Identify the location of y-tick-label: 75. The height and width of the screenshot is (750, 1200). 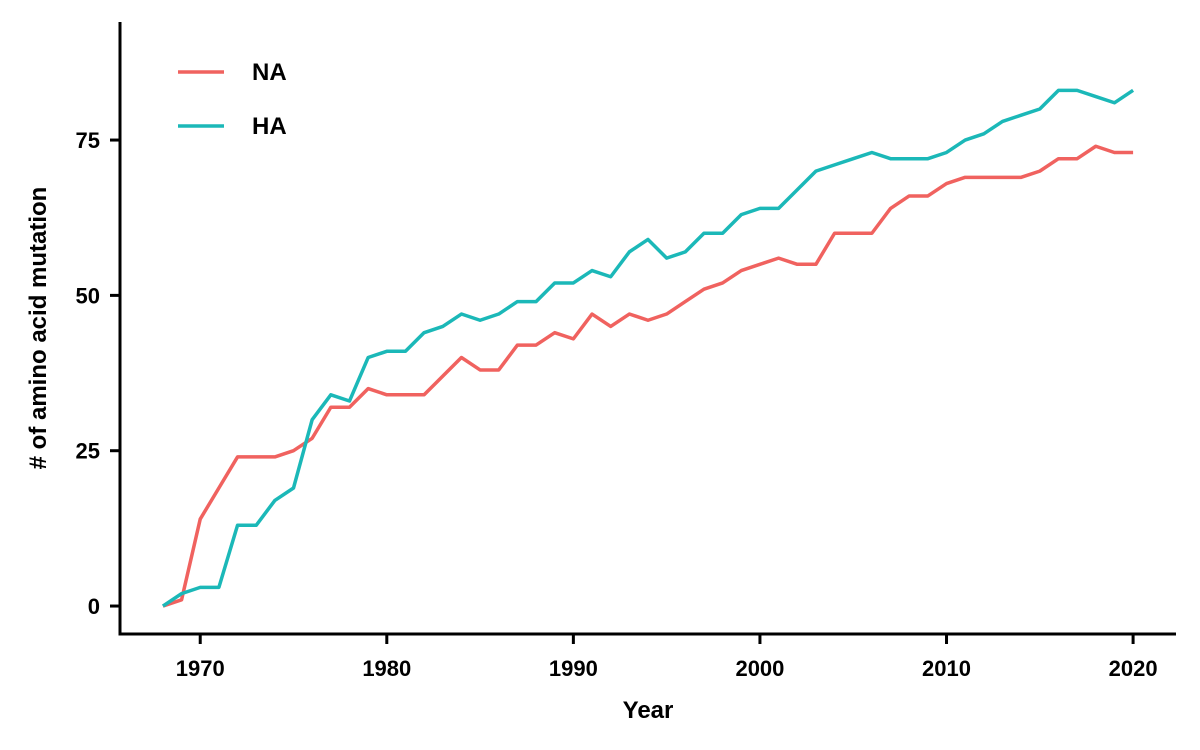
(88, 140).